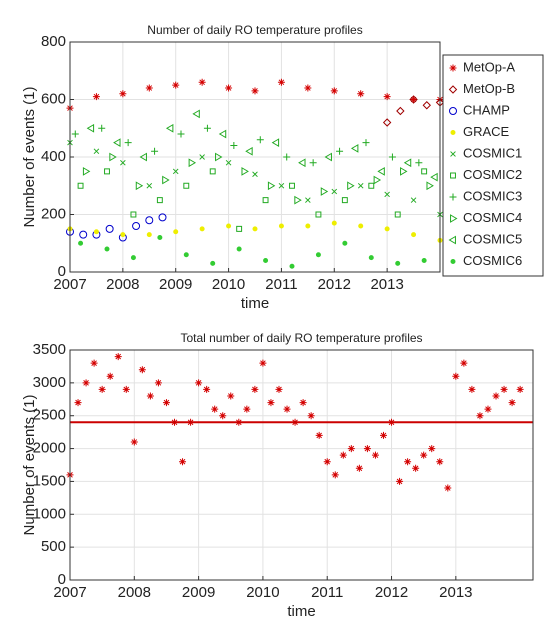 The image size is (550, 638). Describe the element at coordinates (49, 480) in the screenshot. I see `y-tick-label: 1500` at that location.